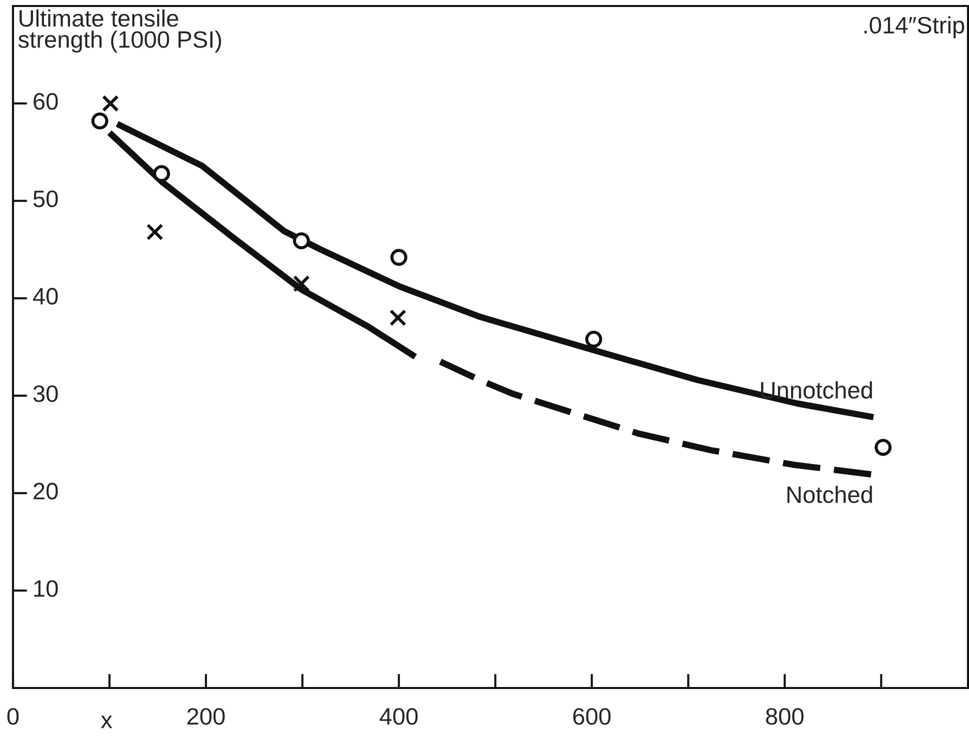 The height and width of the screenshot is (736, 969). What do you see at coordinates (13, 716) in the screenshot?
I see `x-tick-label: 0` at bounding box center [13, 716].